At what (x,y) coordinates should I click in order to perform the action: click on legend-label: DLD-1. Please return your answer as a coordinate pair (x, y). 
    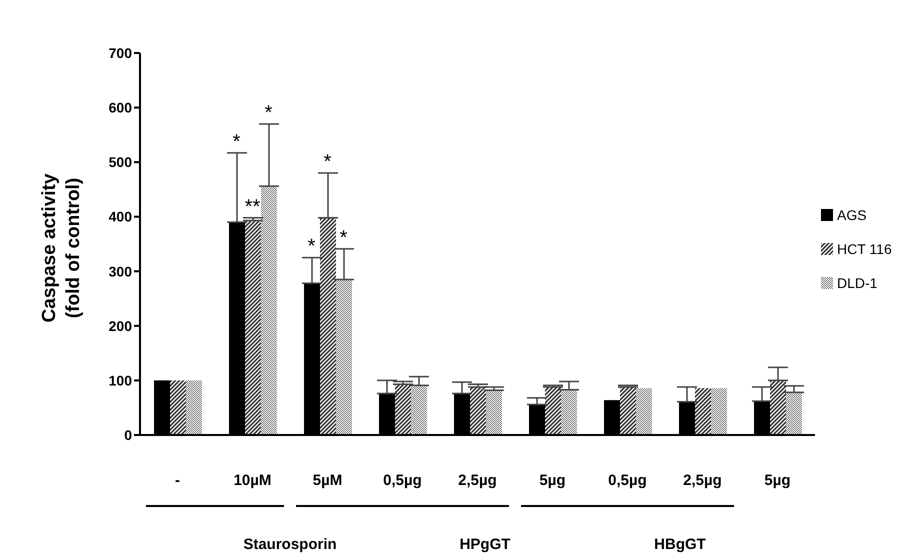
    Looking at the image, I should click on (857, 283).